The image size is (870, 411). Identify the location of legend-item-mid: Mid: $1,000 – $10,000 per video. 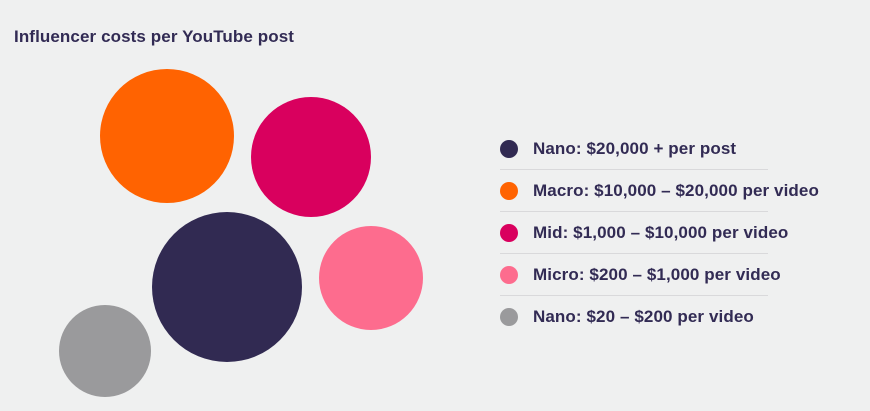
(644, 233).